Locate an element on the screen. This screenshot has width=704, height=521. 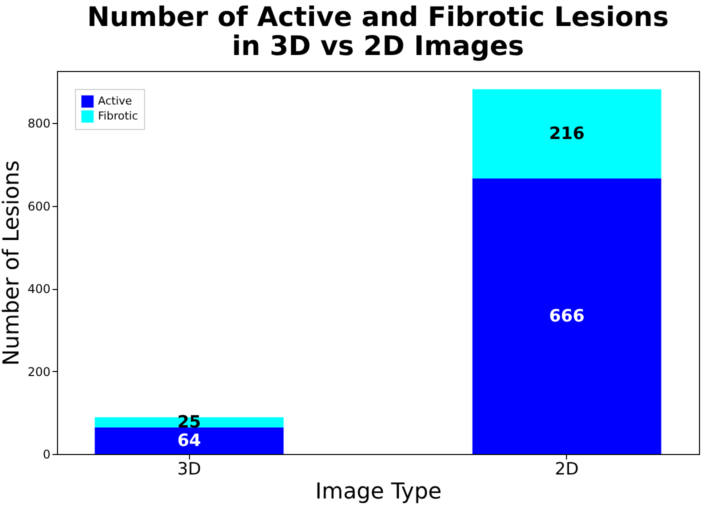
x-axis-title: Image Type is located at coordinates (378, 492).